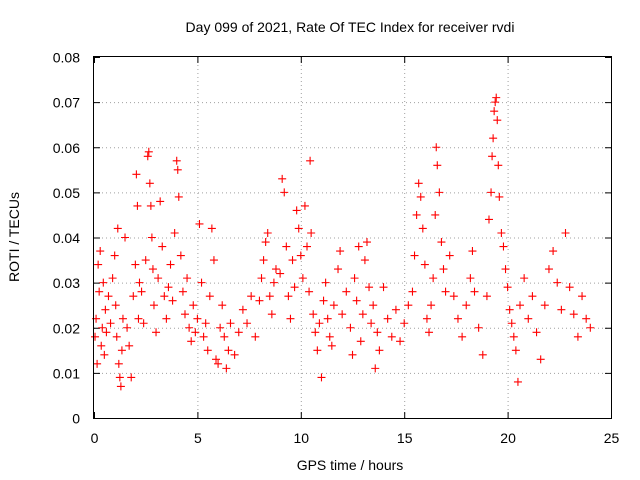 The image size is (640, 480). I want to click on y-tick-label: 0.01, so click(66, 373).